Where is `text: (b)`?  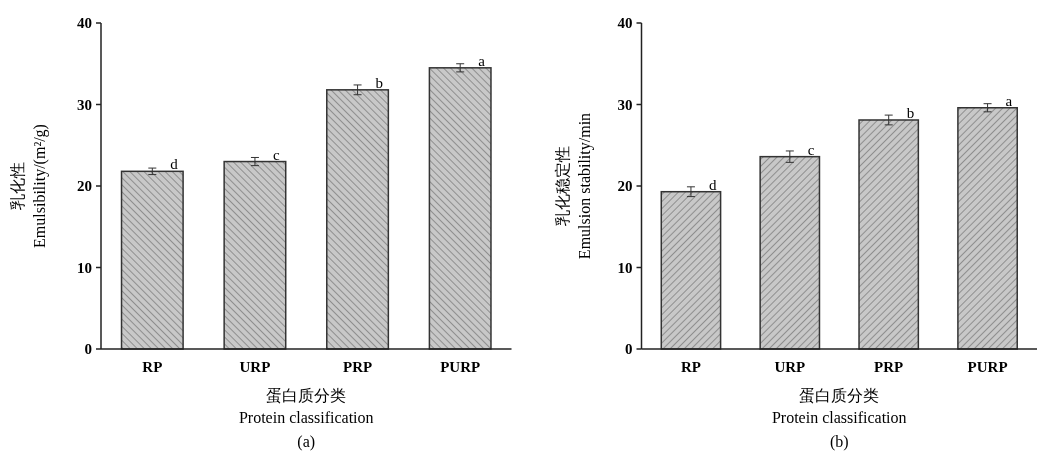 text: (b) is located at coordinates (839, 442).